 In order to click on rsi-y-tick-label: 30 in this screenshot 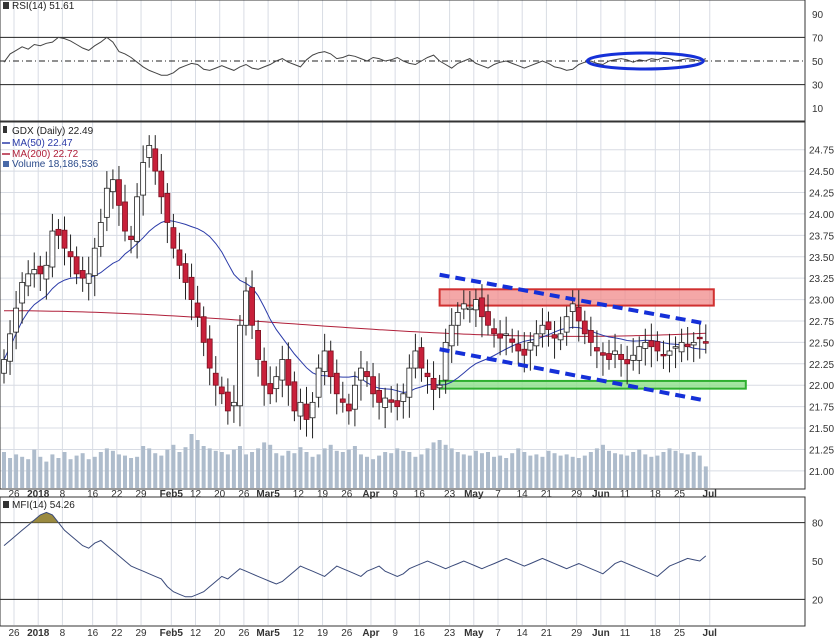, I will do `click(818, 86)`.